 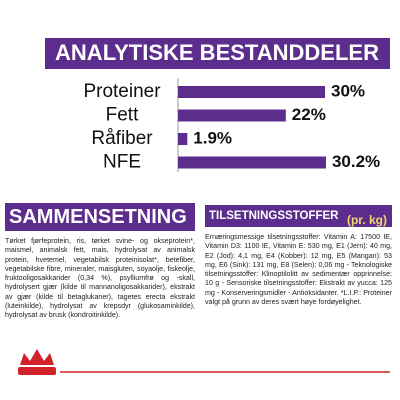 What do you see at coordinates (122, 162) in the screenshot?
I see `category-label: NFE` at bounding box center [122, 162].